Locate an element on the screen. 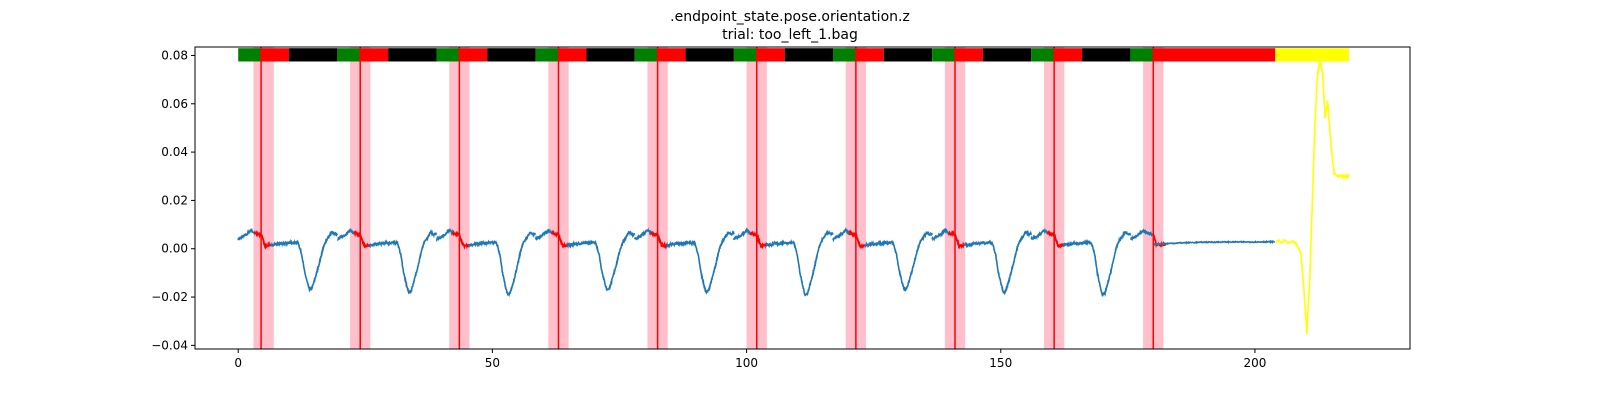 The image size is (1600, 400). x-tick-label: 50 is located at coordinates (492, 363).